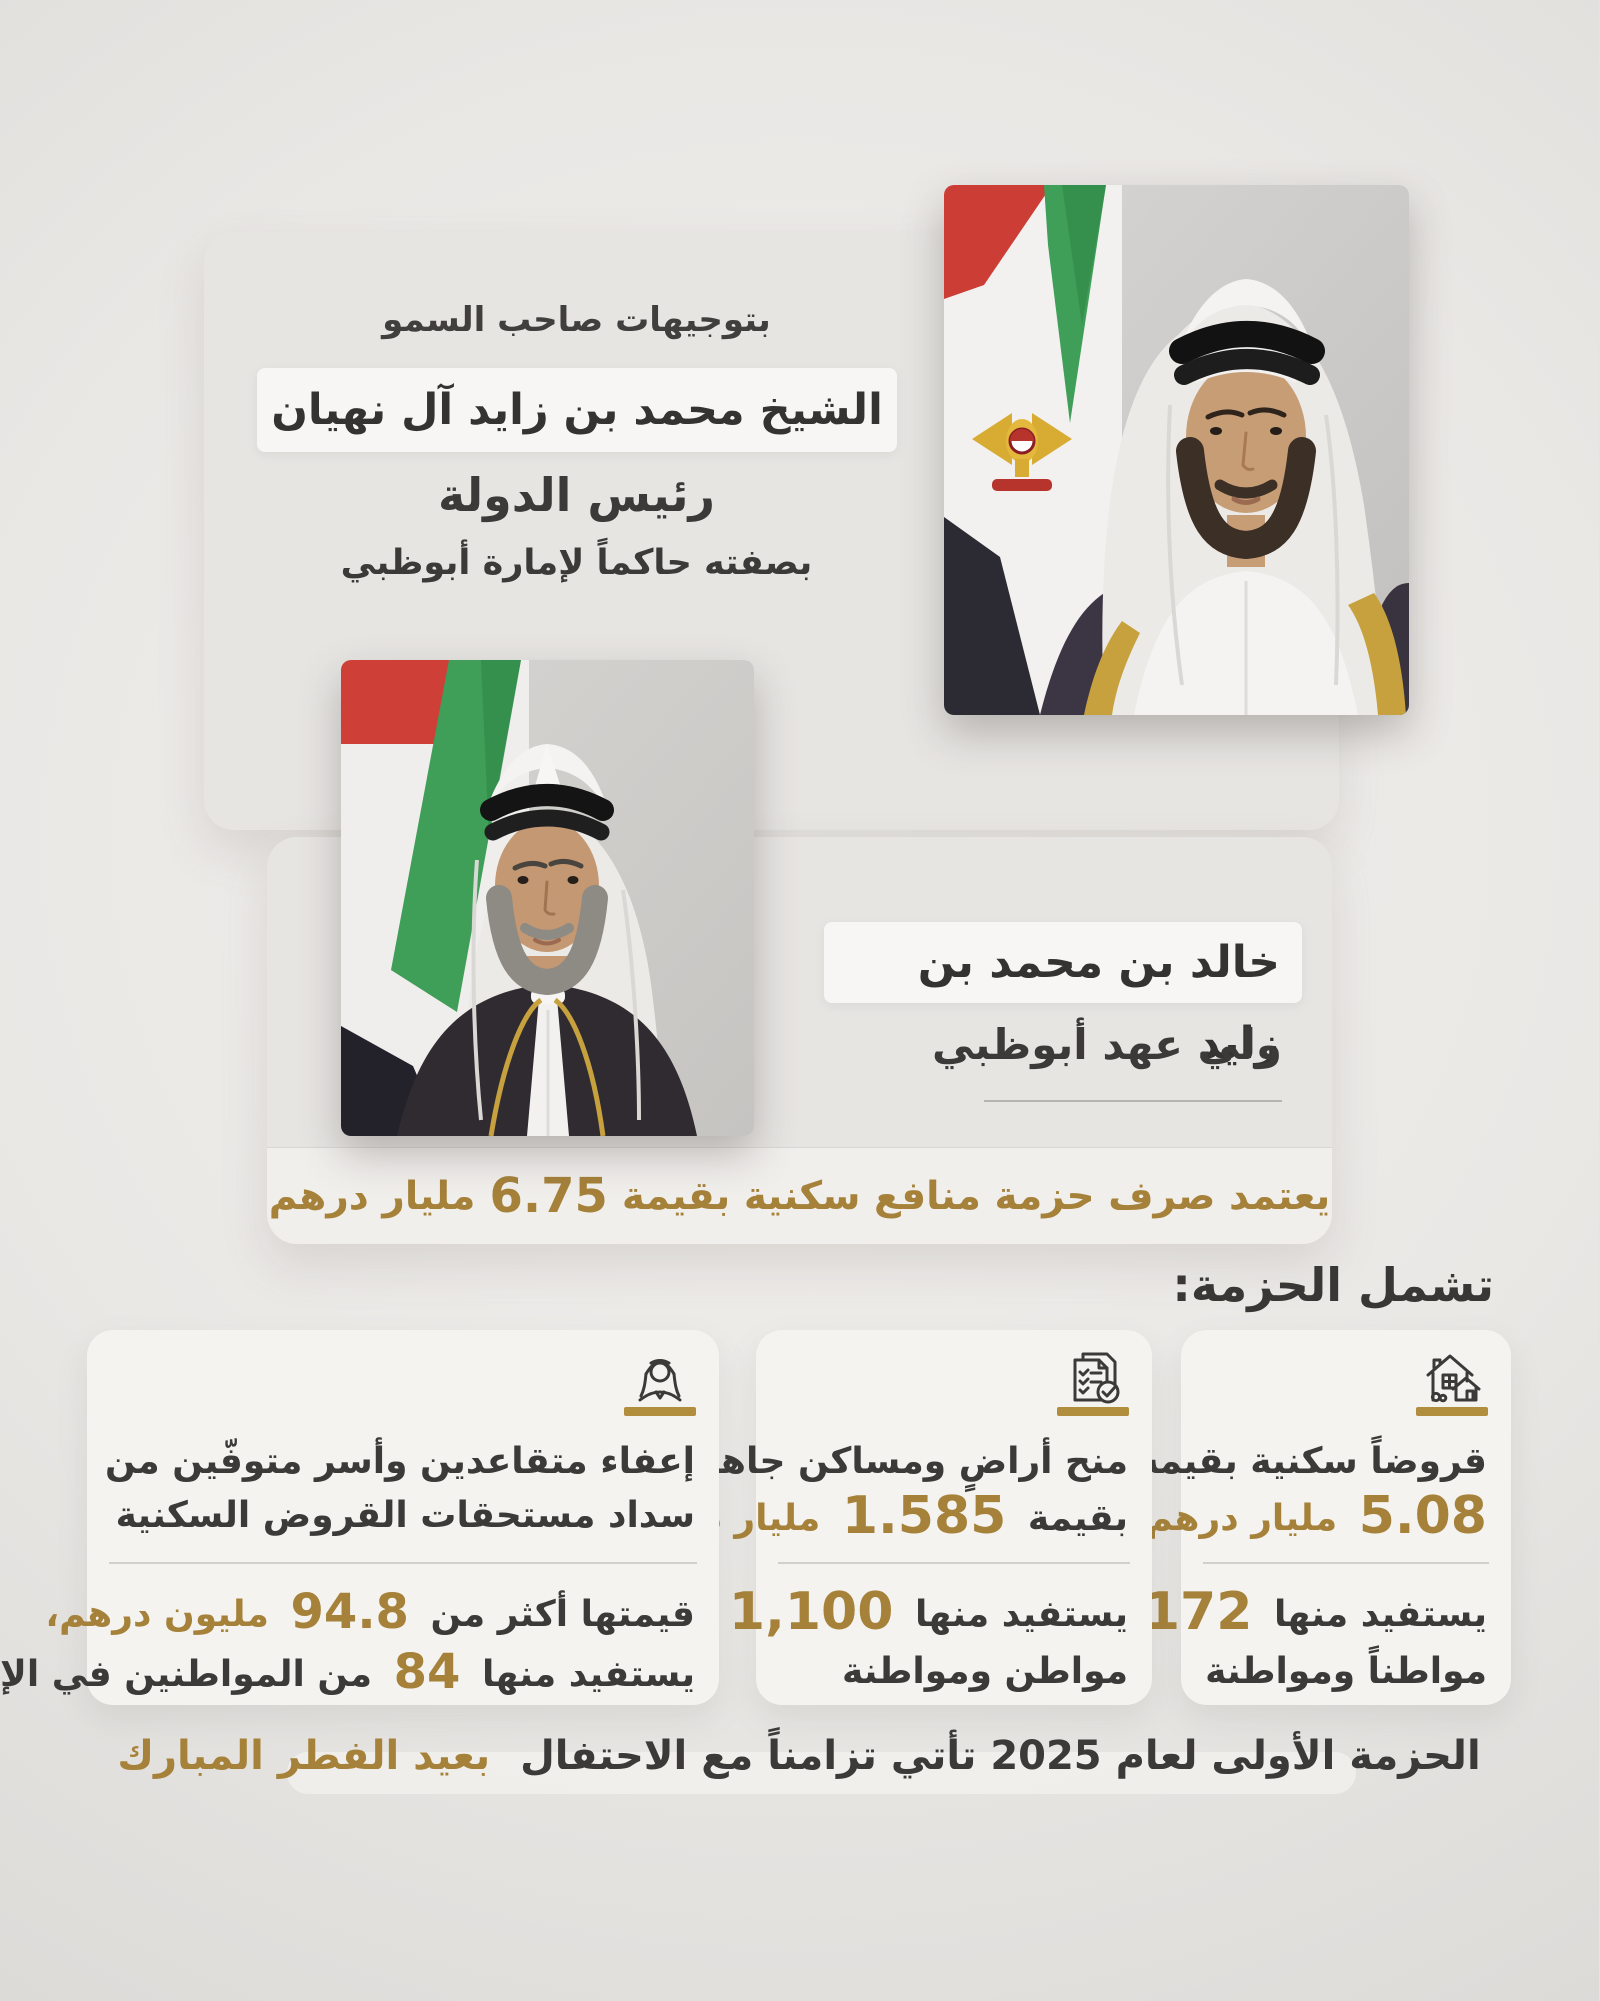  Describe the element at coordinates (977, 1196) in the screenshot. I see `banner-text: يعتمد صرف حزمة منافع سكنية بقيمة` at that location.